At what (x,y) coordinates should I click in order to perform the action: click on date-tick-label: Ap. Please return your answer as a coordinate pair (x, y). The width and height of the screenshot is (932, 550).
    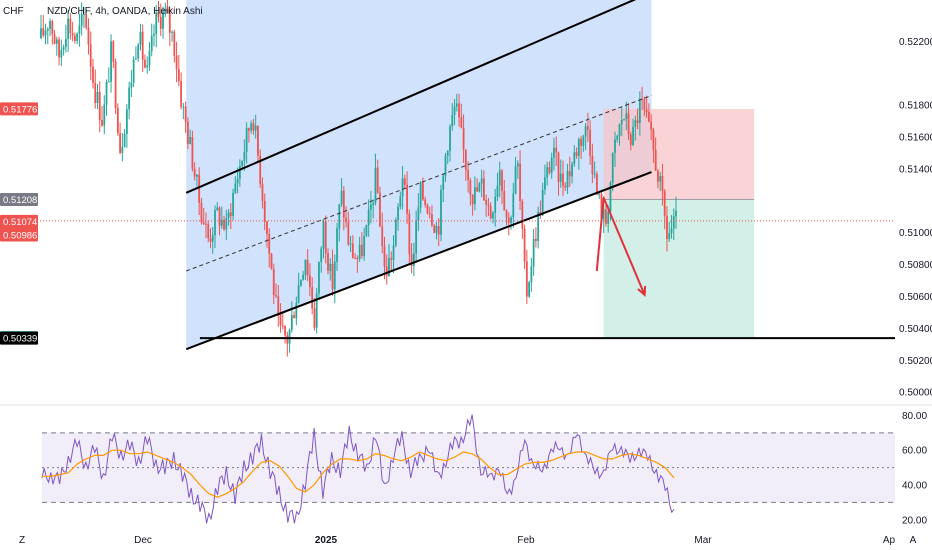
    Looking at the image, I should click on (889, 540).